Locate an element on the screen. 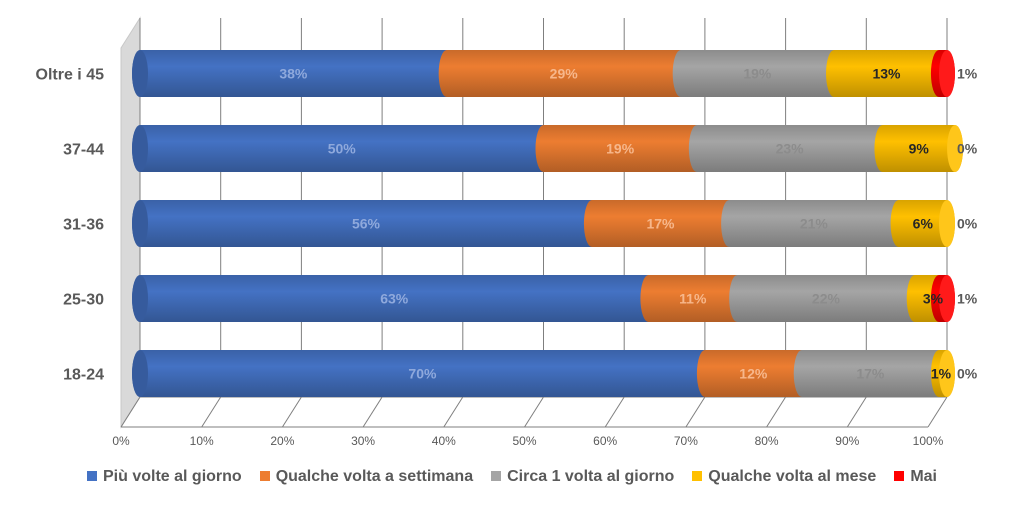 This screenshot has height=507, width=1024. category-labels: Oltre i 45 37-44 31-36 25-30 18-24 is located at coordinates (70, 225).